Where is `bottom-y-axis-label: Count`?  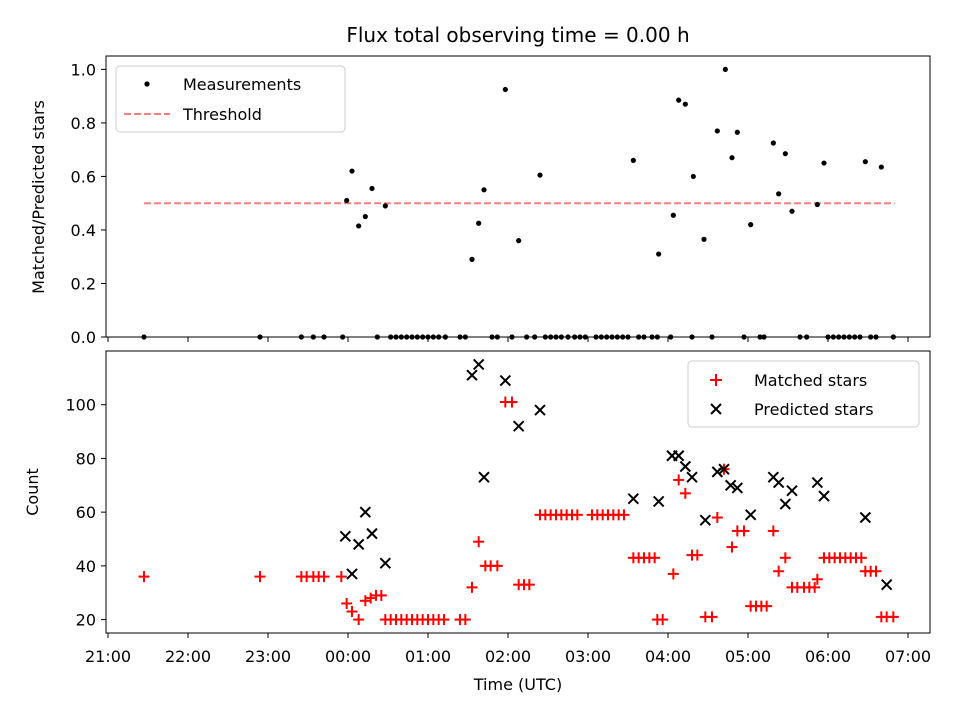
bottom-y-axis-label: Count is located at coordinates (32, 492).